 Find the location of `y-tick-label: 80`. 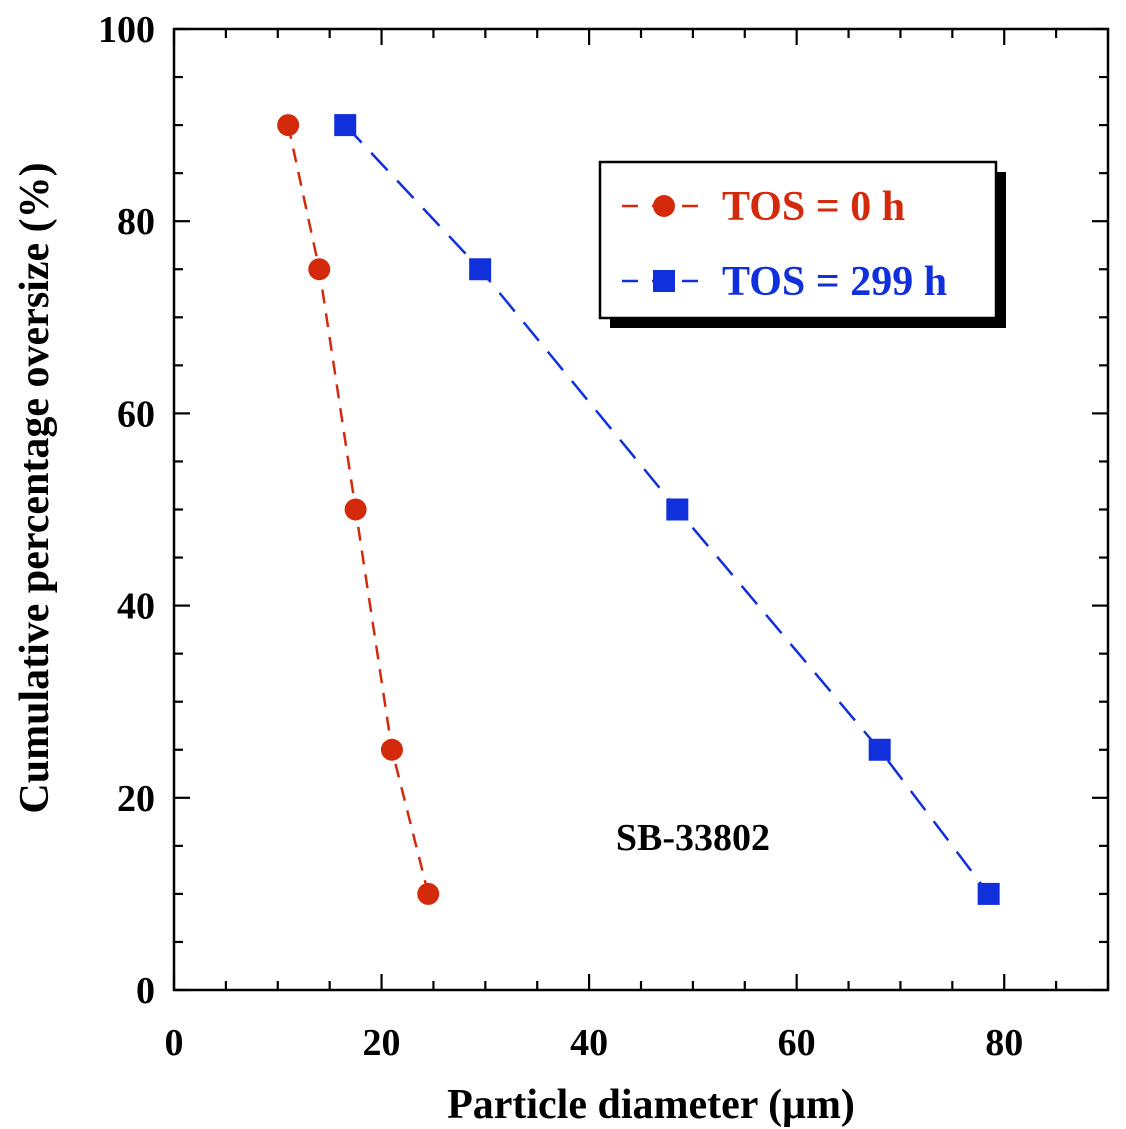

y-tick-label: 80 is located at coordinates (136, 222).